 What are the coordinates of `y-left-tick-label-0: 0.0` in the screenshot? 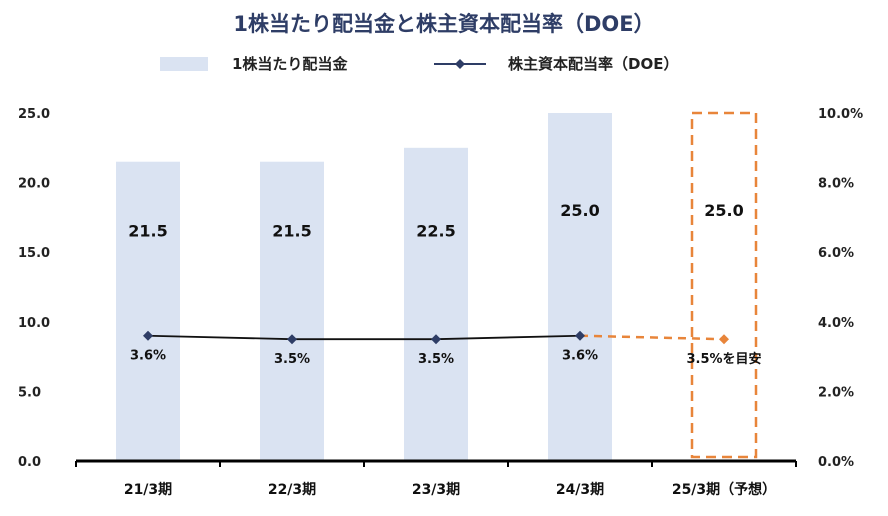 It's located at (29, 462).